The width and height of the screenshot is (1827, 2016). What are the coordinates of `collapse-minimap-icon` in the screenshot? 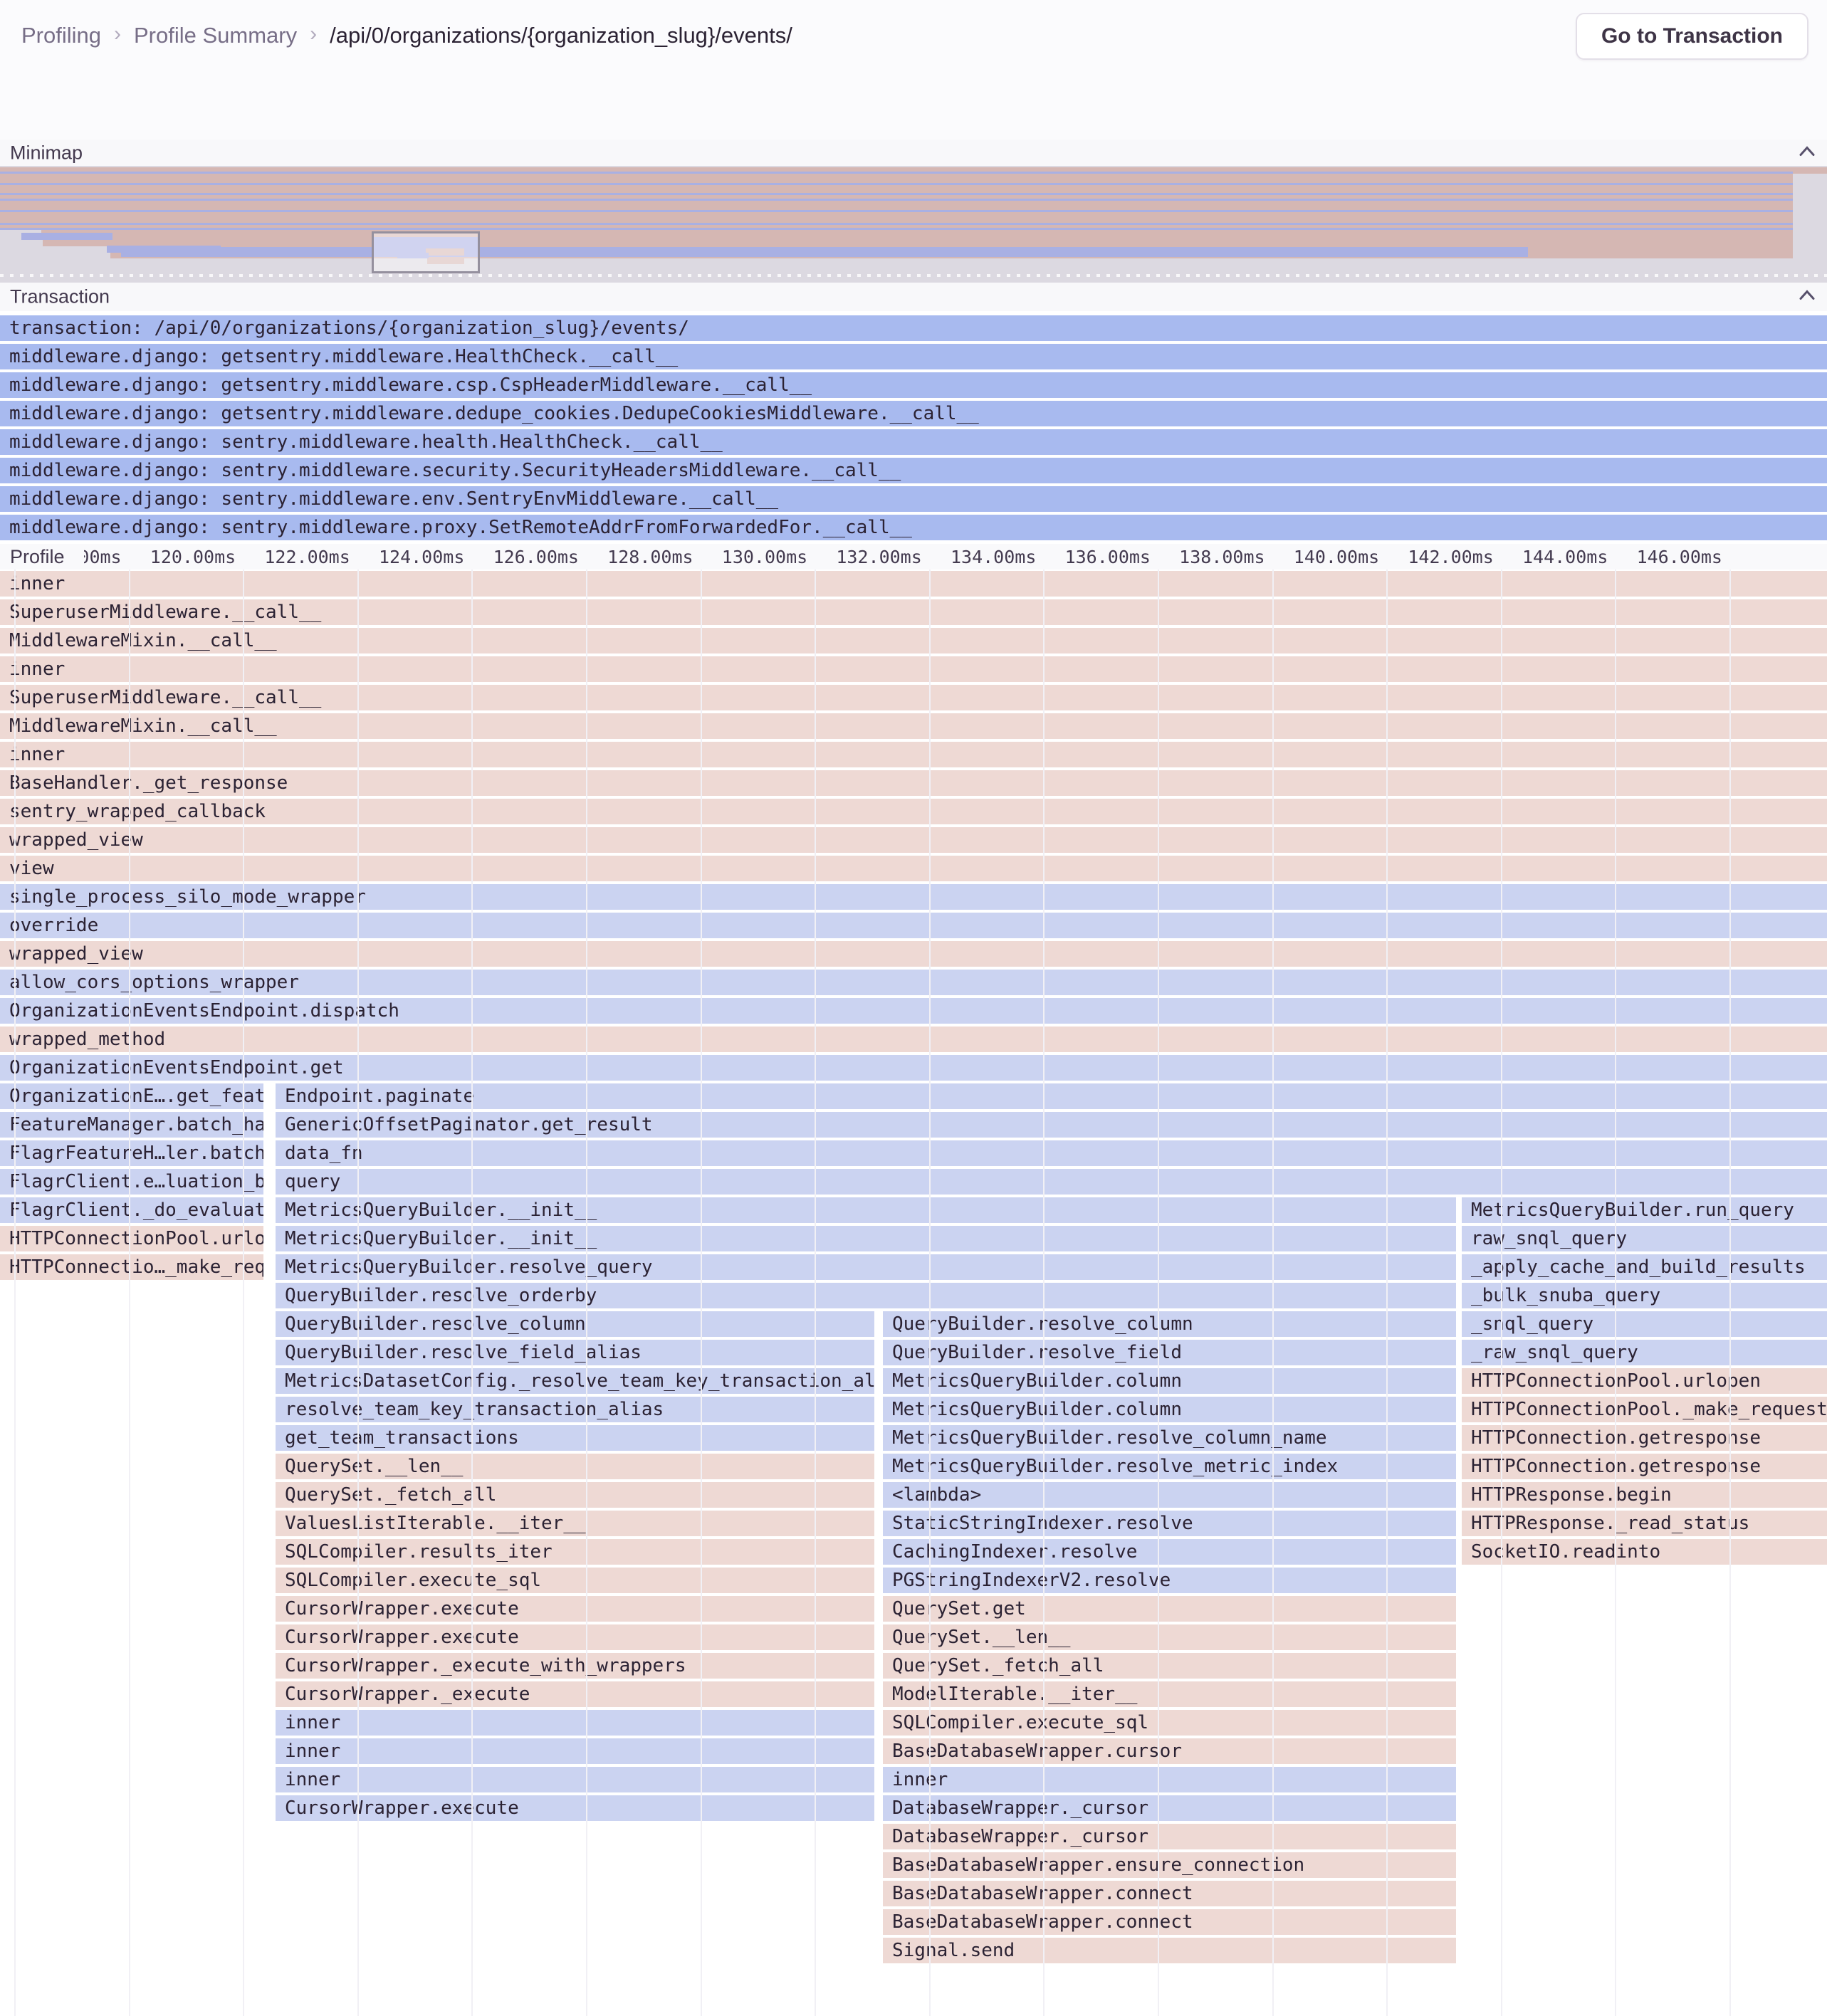 It's located at (1807, 152).